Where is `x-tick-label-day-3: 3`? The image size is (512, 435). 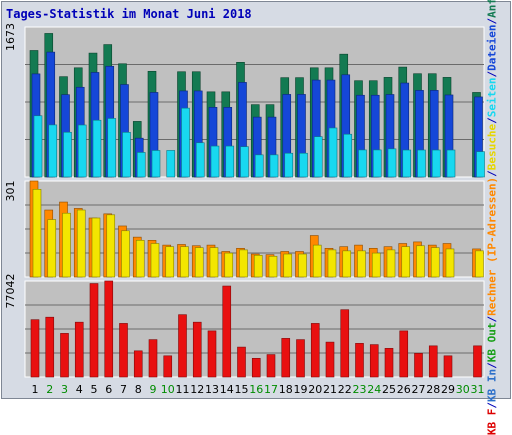 x-tick-label-day-3: 3 is located at coordinates (64, 389).